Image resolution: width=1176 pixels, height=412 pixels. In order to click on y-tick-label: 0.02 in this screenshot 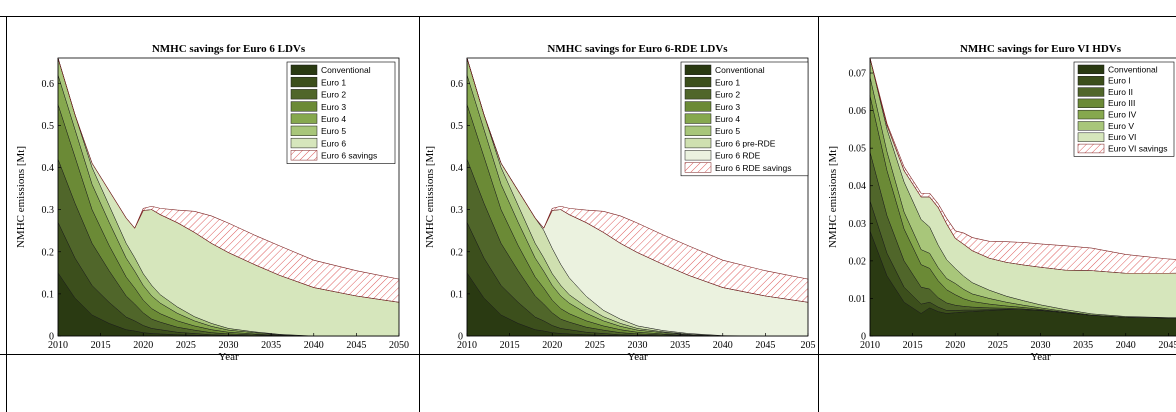, I will do `click(858, 261)`.